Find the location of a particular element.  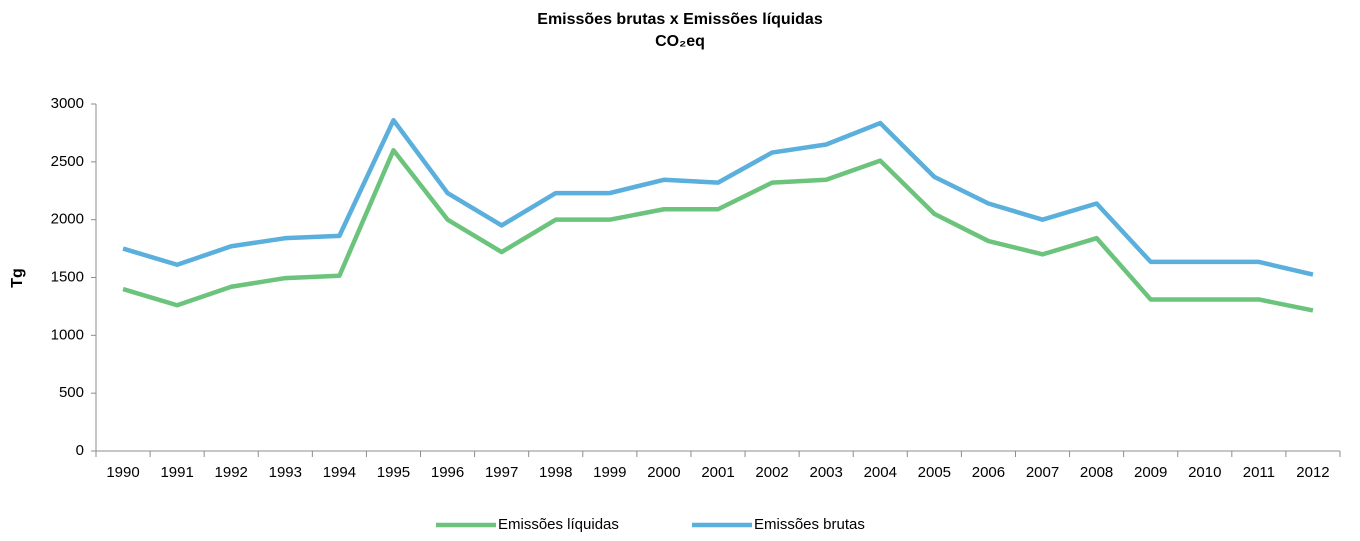

x-tick-label: 2007 is located at coordinates (1042, 472).